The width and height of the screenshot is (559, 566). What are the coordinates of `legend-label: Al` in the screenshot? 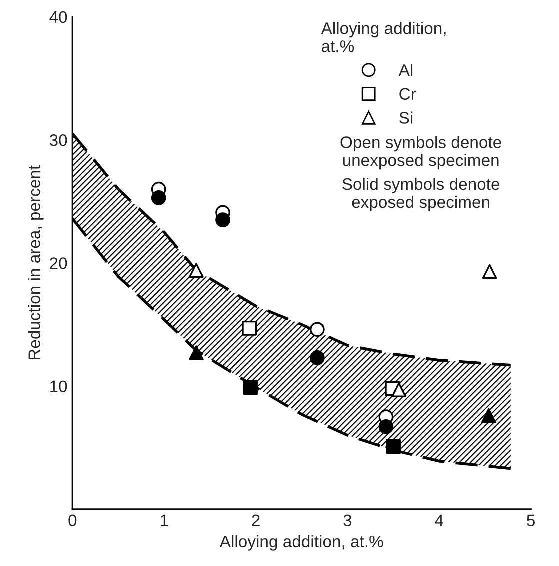 It's located at (405, 70).